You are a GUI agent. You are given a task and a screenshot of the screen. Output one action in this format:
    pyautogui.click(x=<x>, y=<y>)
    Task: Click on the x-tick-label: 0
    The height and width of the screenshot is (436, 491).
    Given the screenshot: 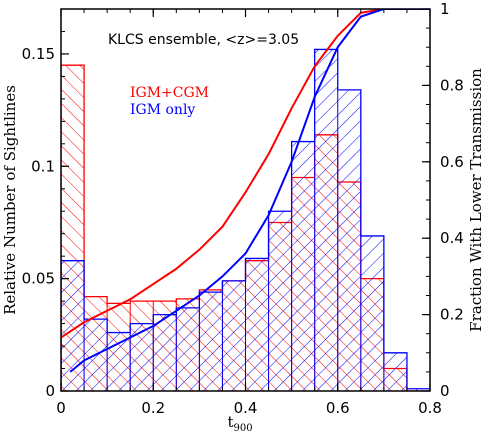 What is the action you would take?
    pyautogui.click(x=61, y=408)
    